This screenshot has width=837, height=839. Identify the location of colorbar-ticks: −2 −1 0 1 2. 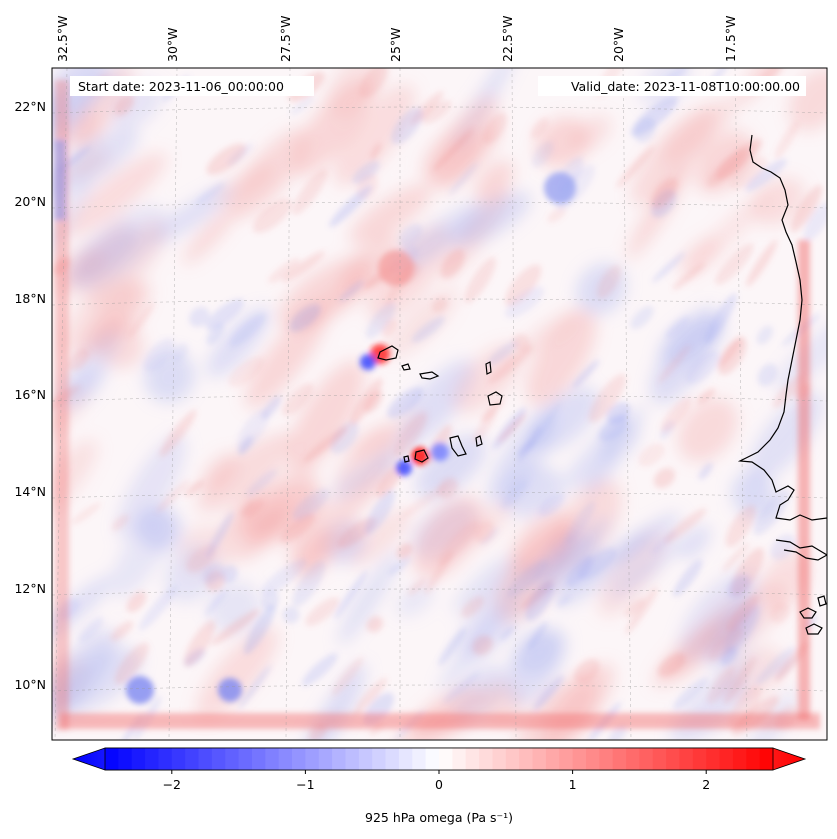
(436, 781).